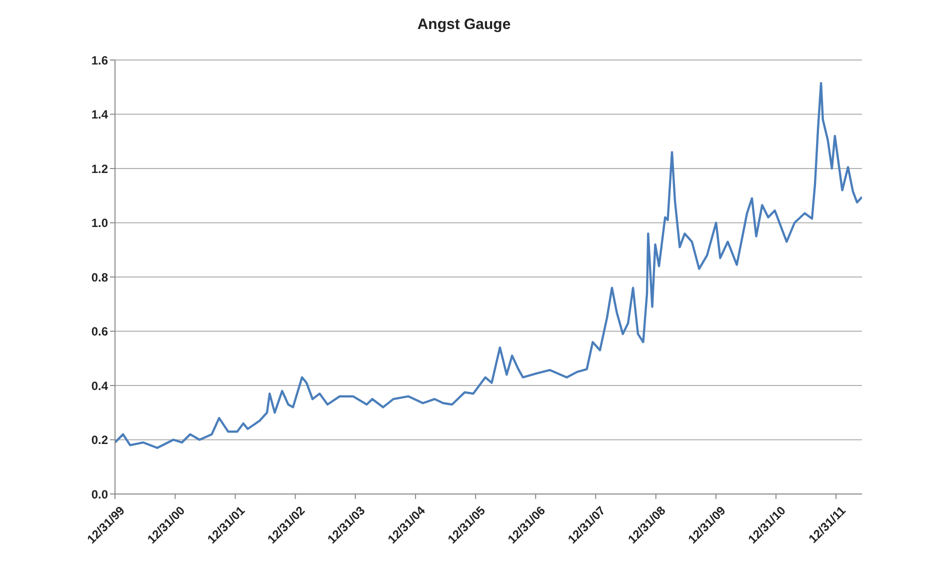  I want to click on y-tick-label: 1.6, so click(99, 60).